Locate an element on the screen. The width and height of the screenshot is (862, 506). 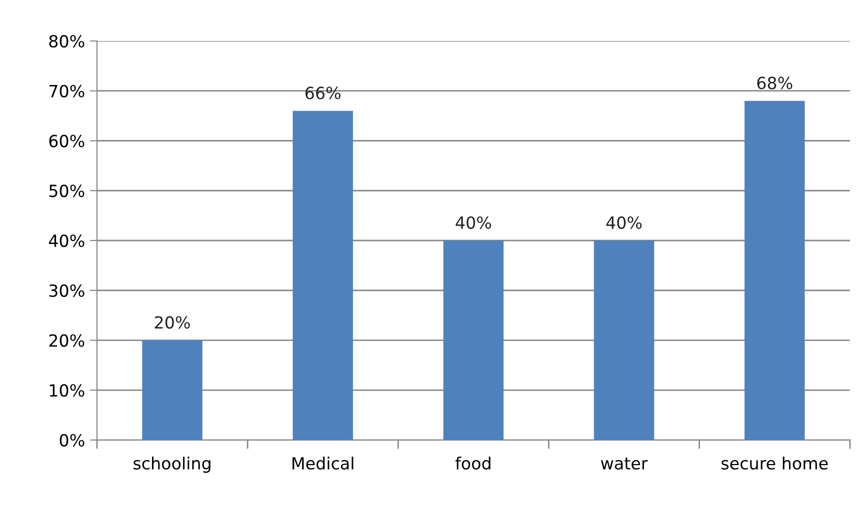
data-label: 20% is located at coordinates (172, 322).